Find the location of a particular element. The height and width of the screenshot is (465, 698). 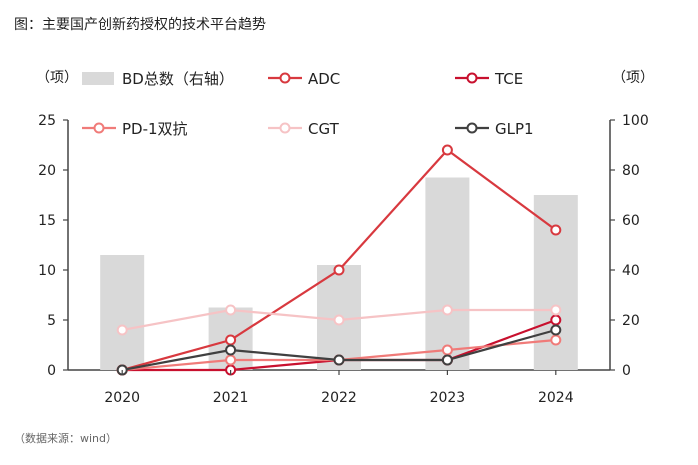

right-tick-label: 60 is located at coordinates (631, 221).